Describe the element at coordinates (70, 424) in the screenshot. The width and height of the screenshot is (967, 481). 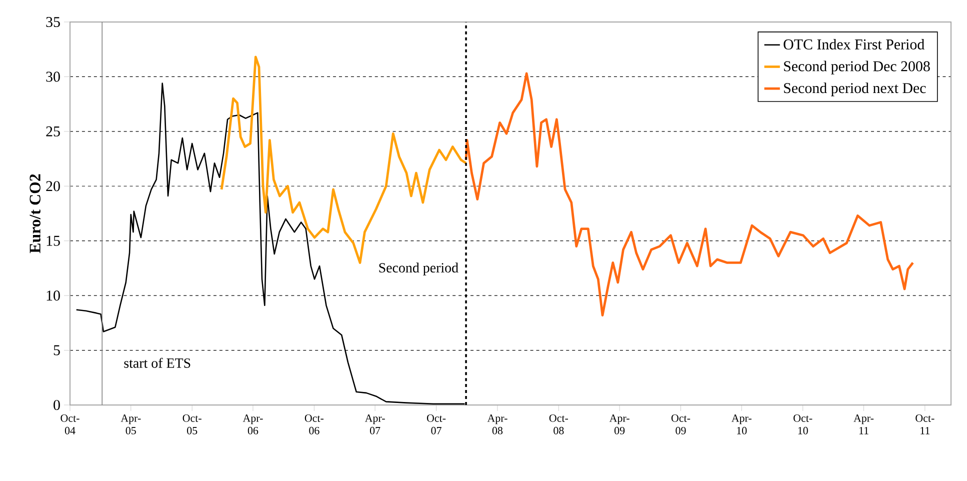
I see `x-tick-label: Oct-04` at that location.